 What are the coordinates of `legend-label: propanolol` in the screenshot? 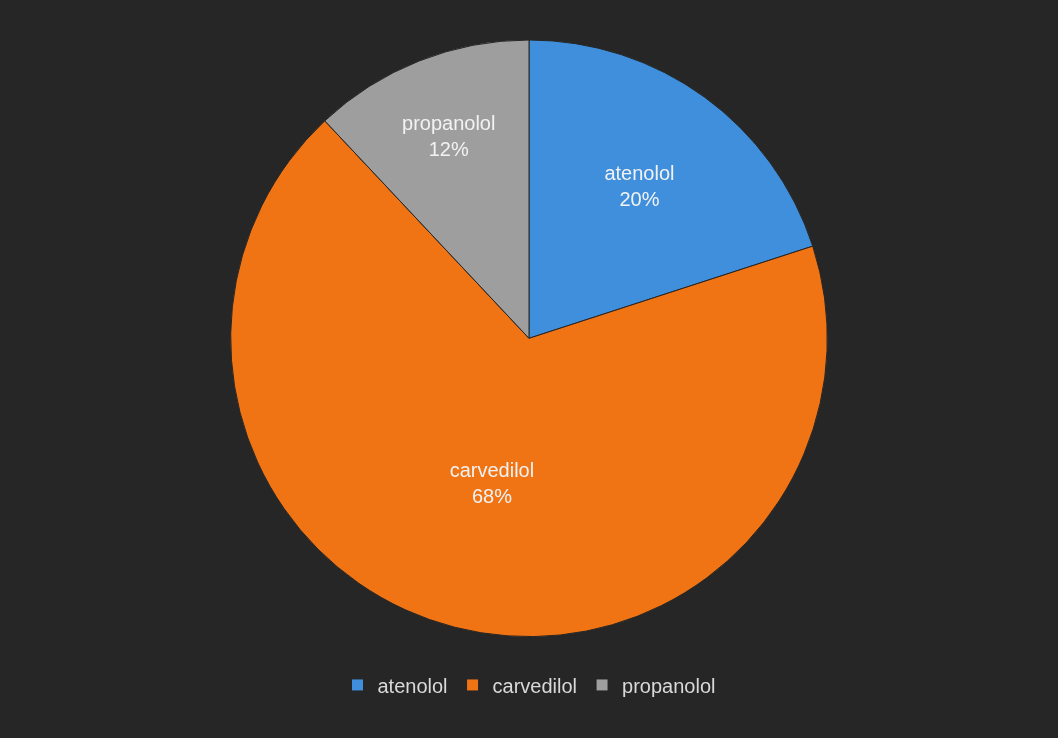 It's located at (669, 685).